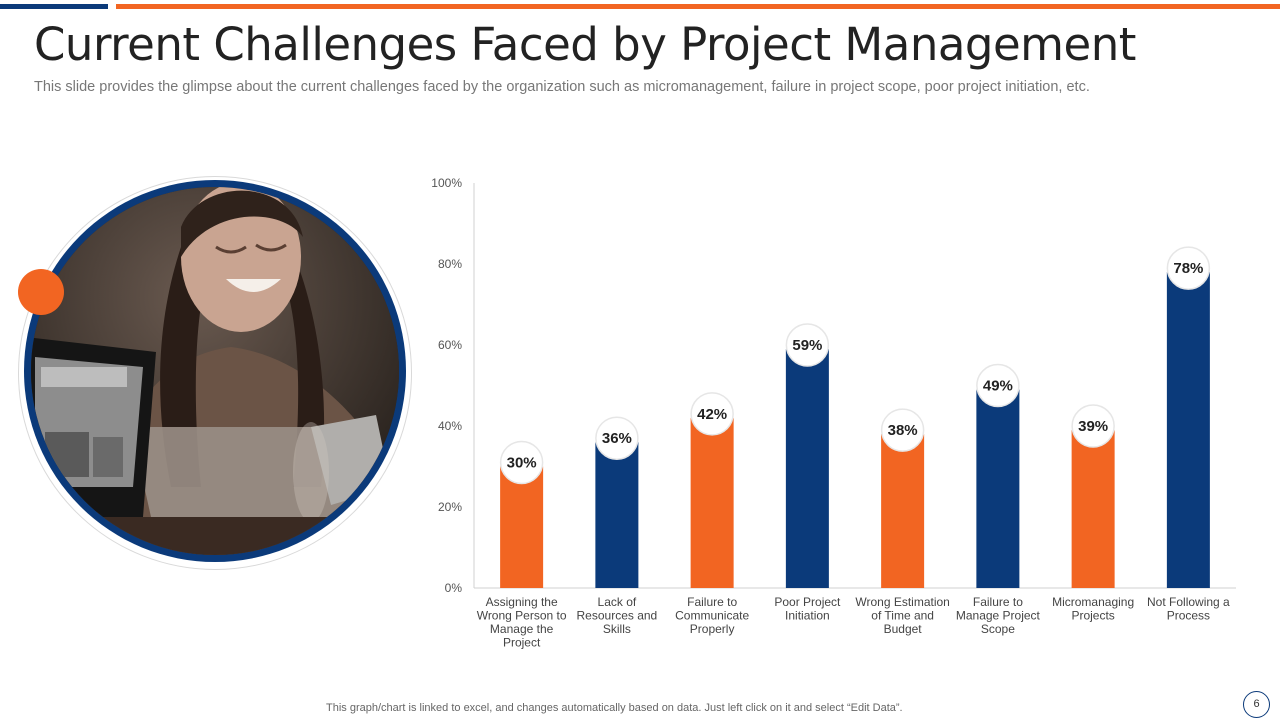 Image resolution: width=1280 pixels, height=720 pixels. I want to click on y-tick-label: 40%, so click(450, 426).